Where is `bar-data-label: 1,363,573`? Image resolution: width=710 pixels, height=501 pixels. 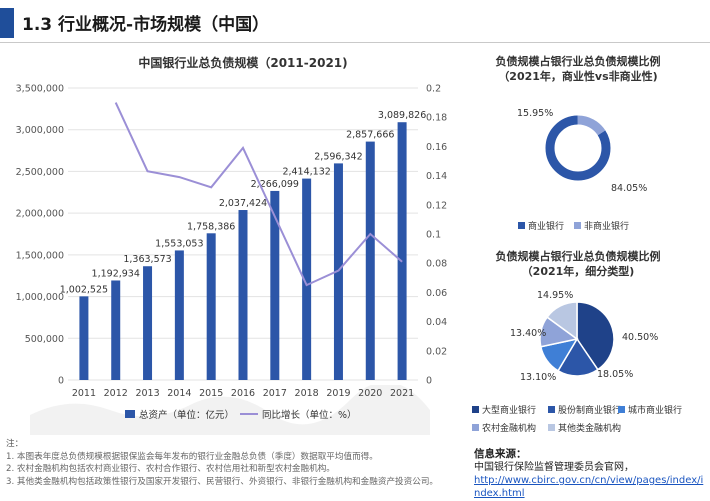 bar-data-label: 1,363,573 is located at coordinates (147, 259).